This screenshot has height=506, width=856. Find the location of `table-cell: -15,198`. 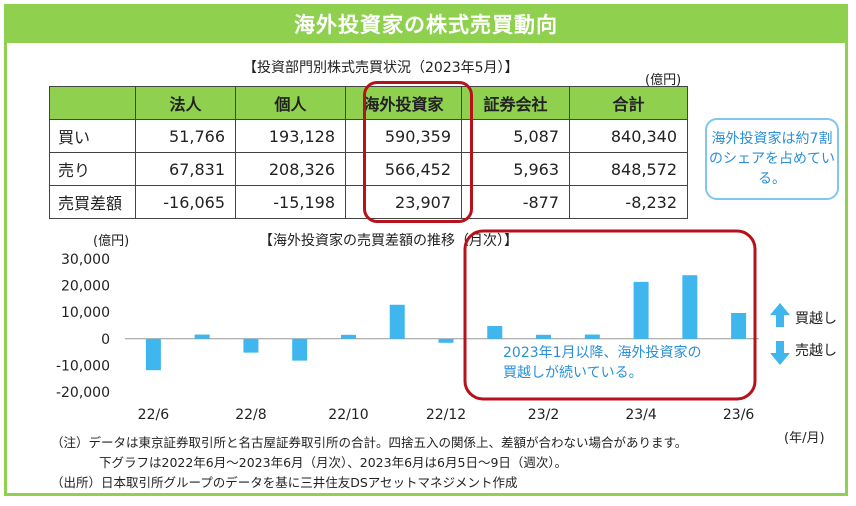

table-cell: -15,198 is located at coordinates (290, 202).